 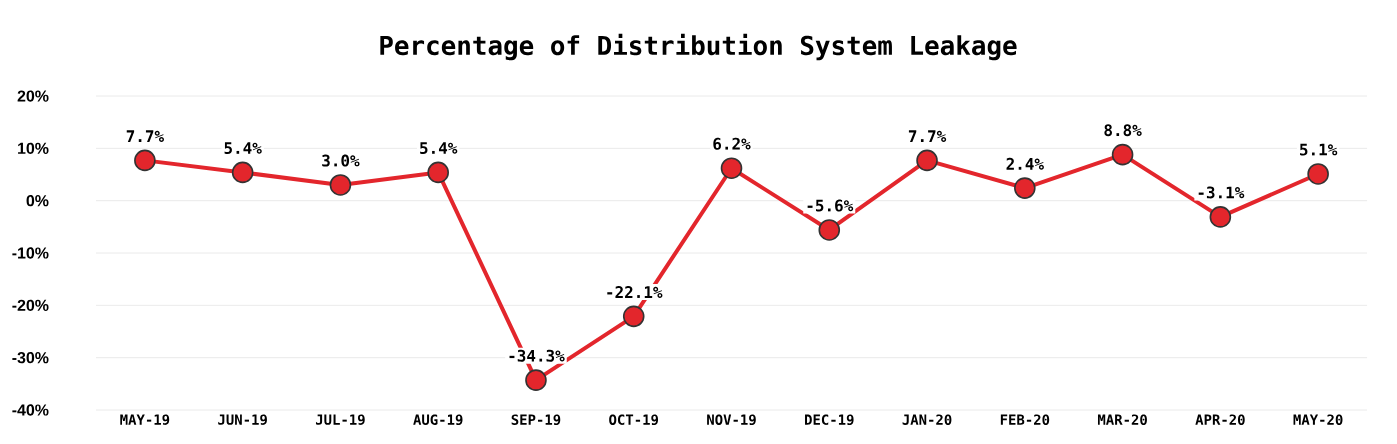 What do you see at coordinates (1025, 419) in the screenshot?
I see `x-tick-label: FEB-20` at bounding box center [1025, 419].